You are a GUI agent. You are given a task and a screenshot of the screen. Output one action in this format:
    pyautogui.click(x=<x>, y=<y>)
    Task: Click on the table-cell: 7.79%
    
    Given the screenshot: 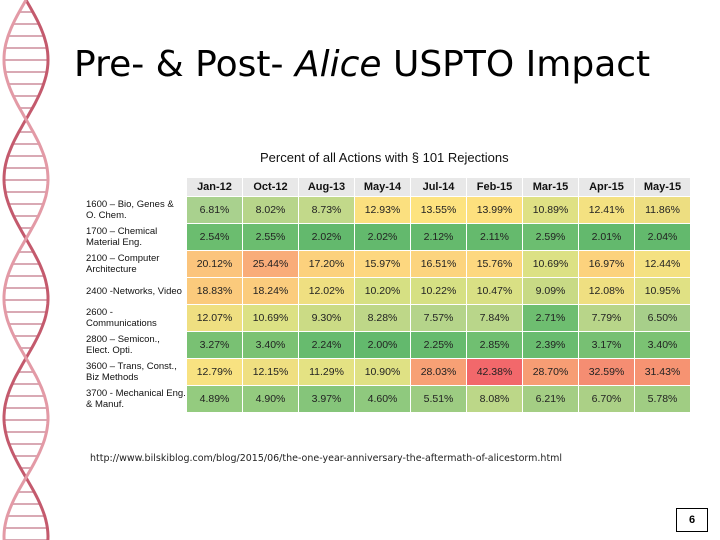 What is the action you would take?
    pyautogui.click(x=606, y=318)
    